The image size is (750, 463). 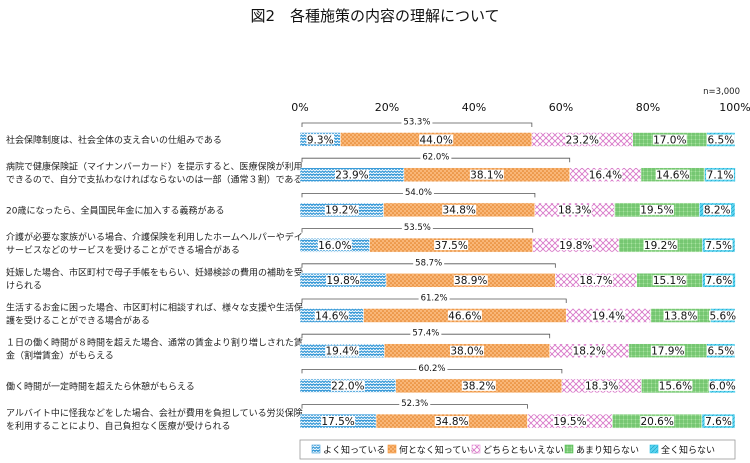 I want to click on sample-size-note: n=3,000, so click(x=721, y=92).